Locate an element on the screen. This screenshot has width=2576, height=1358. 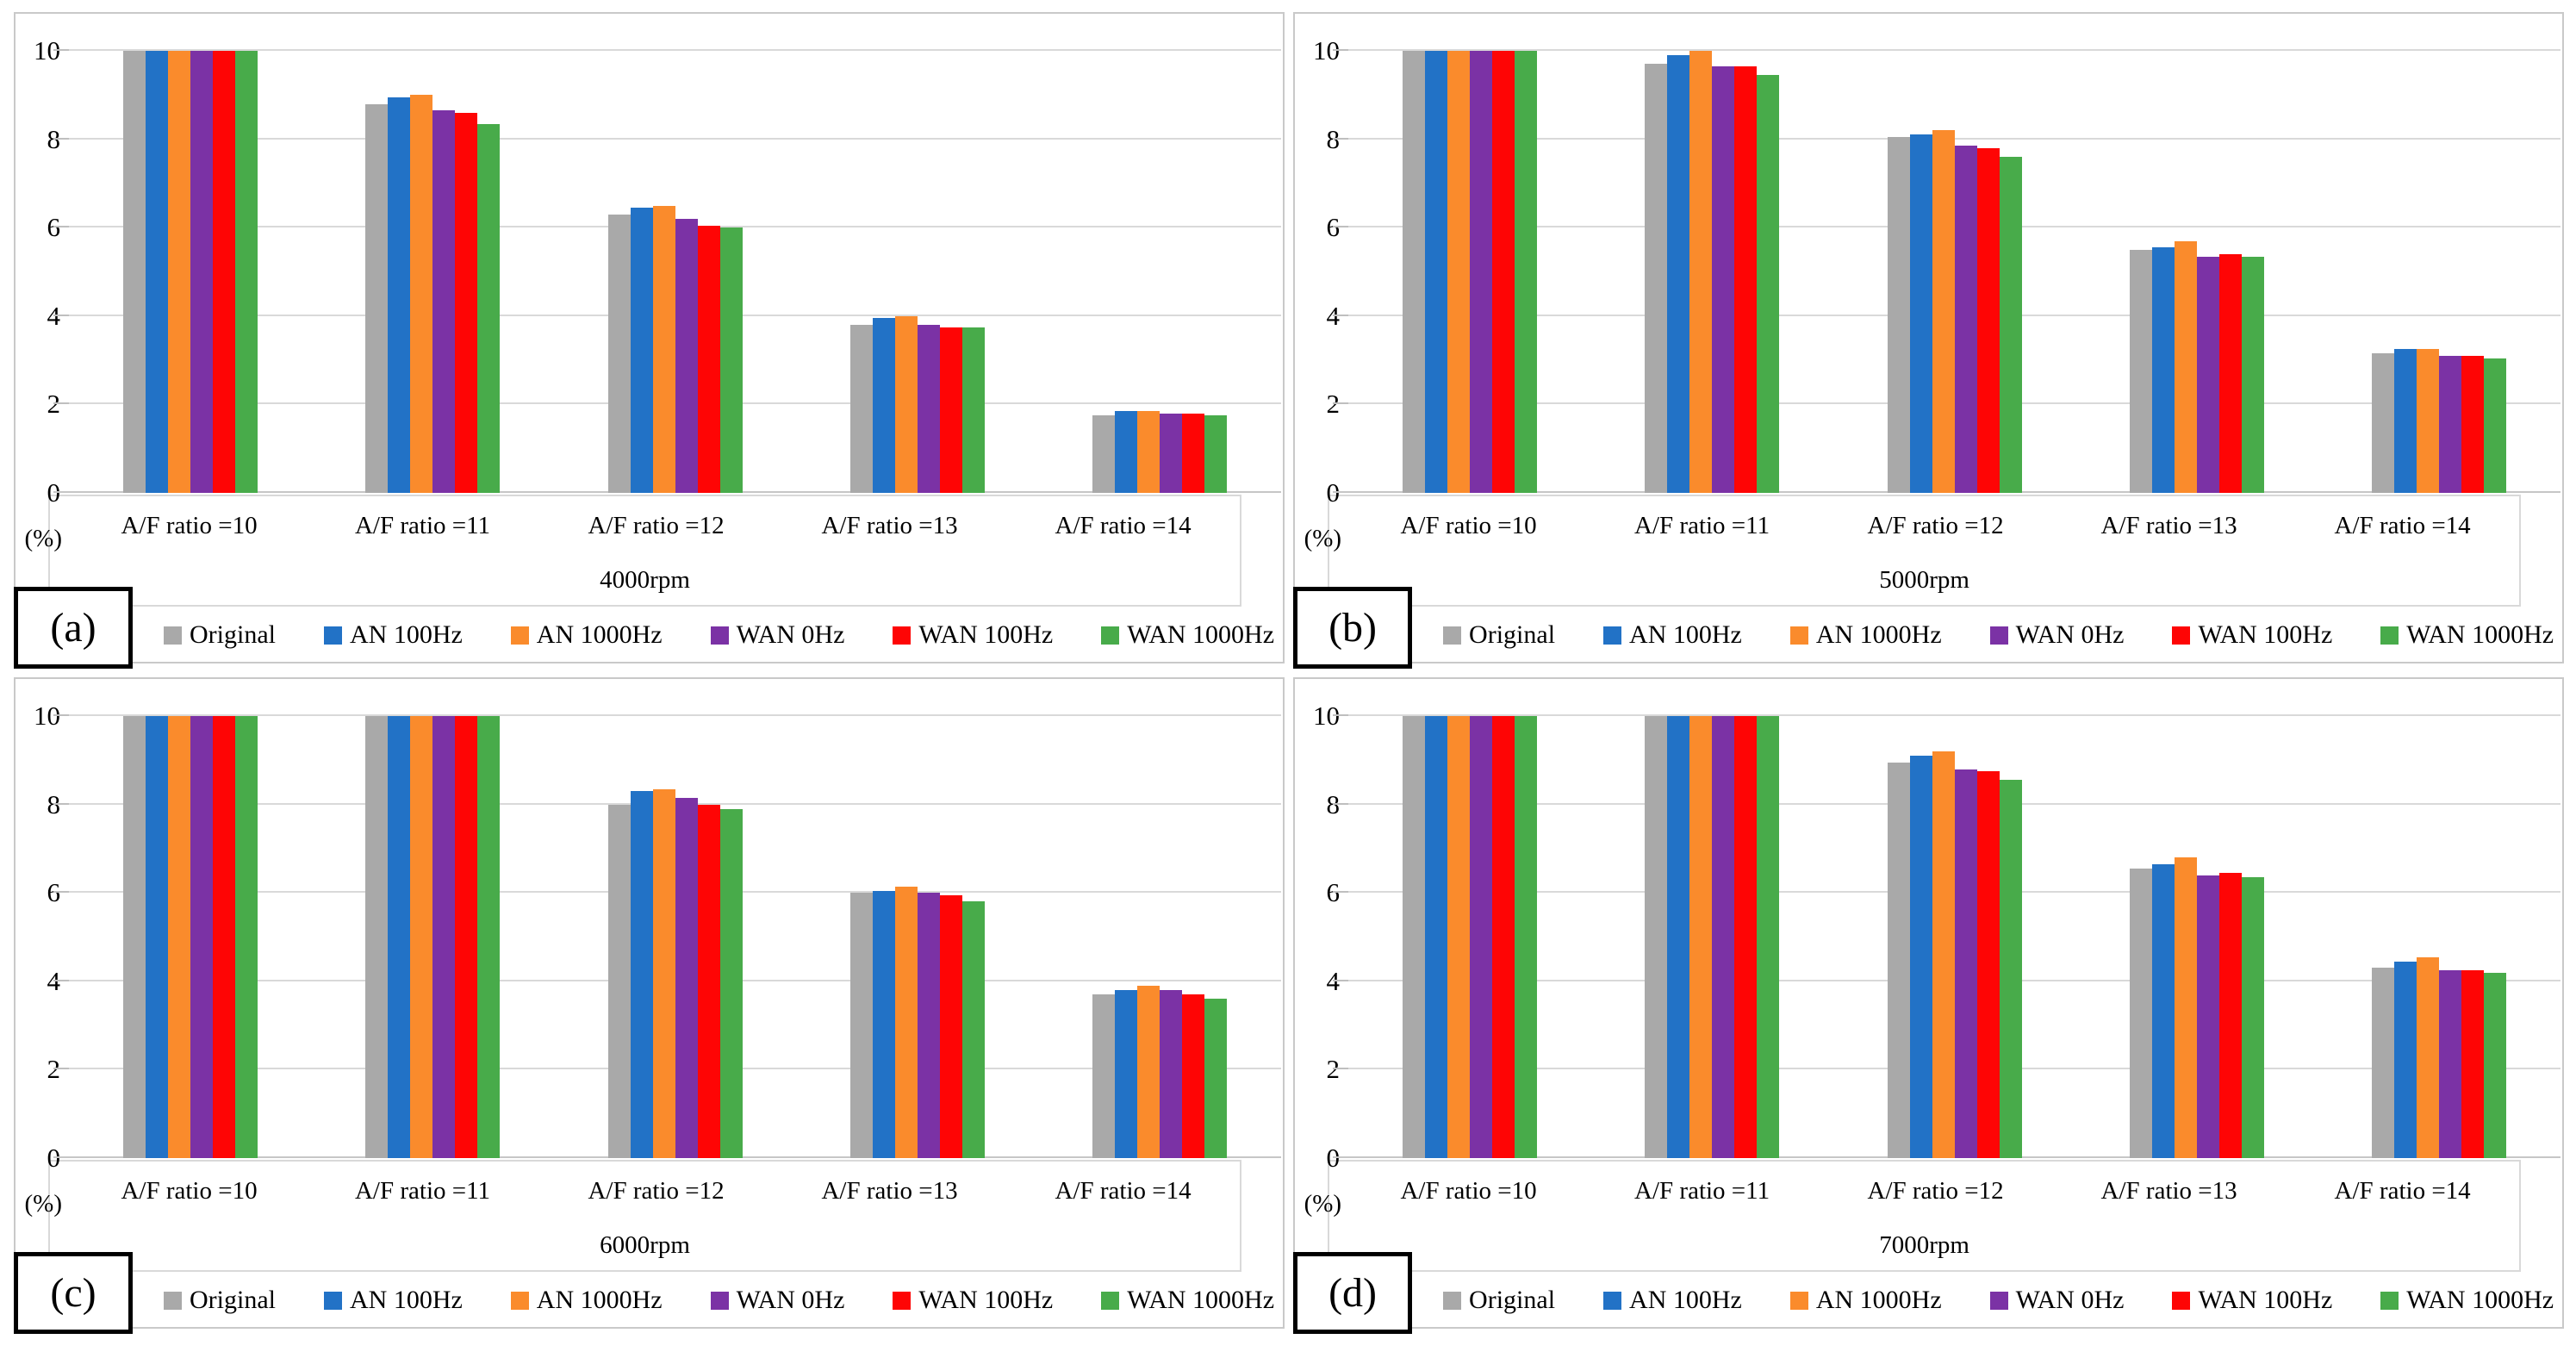
x-category-label: A/F ratio =13 is located at coordinates (2169, 525).